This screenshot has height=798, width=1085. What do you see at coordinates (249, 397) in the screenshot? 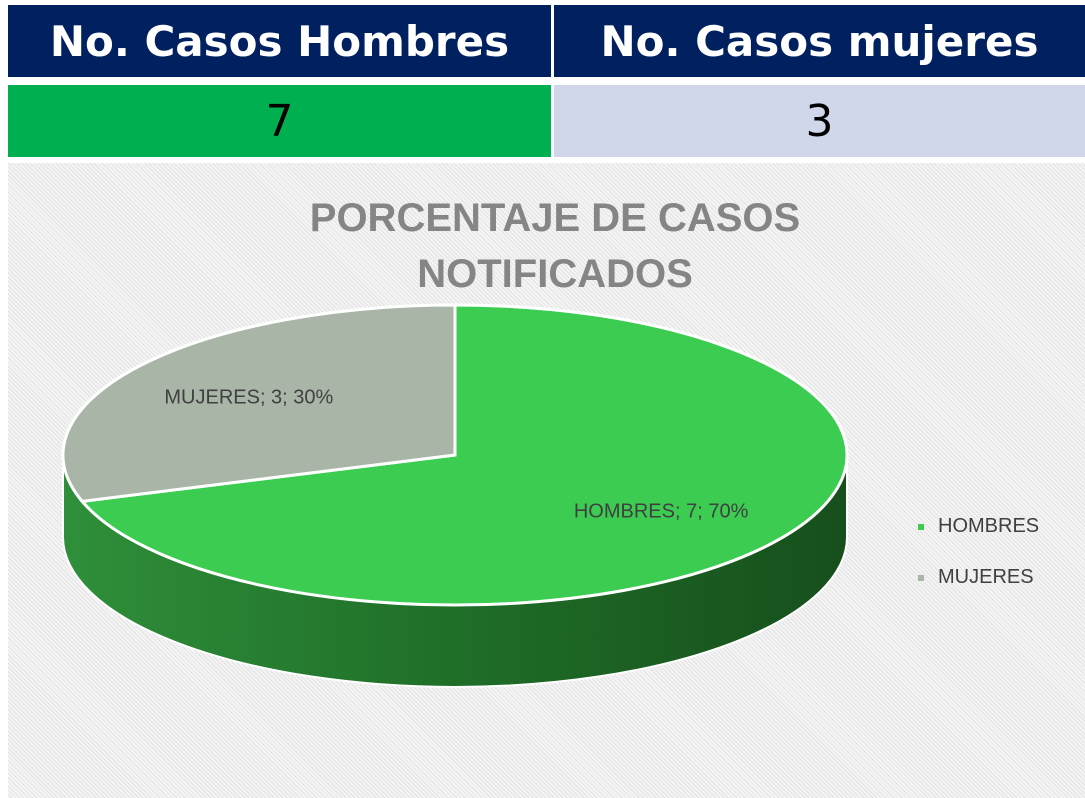
I see `data-label: MUJERES; 3; 30%` at bounding box center [249, 397].